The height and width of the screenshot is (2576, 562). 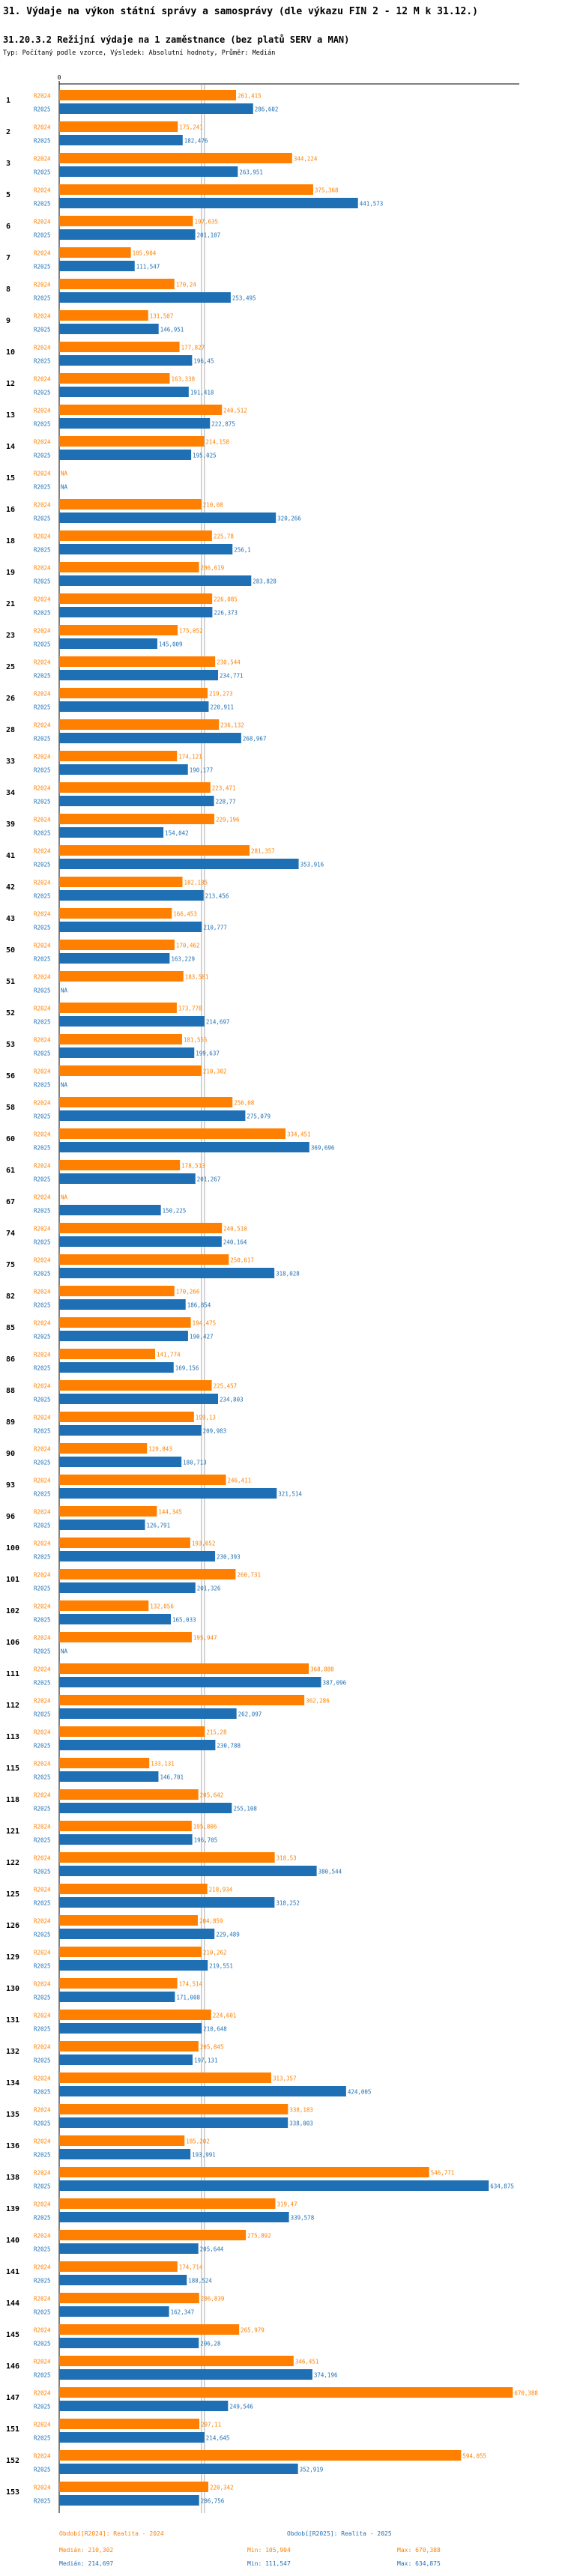 What do you see at coordinates (269, 2550) in the screenshot?
I see `min-r2024: Min: 105,904` at bounding box center [269, 2550].